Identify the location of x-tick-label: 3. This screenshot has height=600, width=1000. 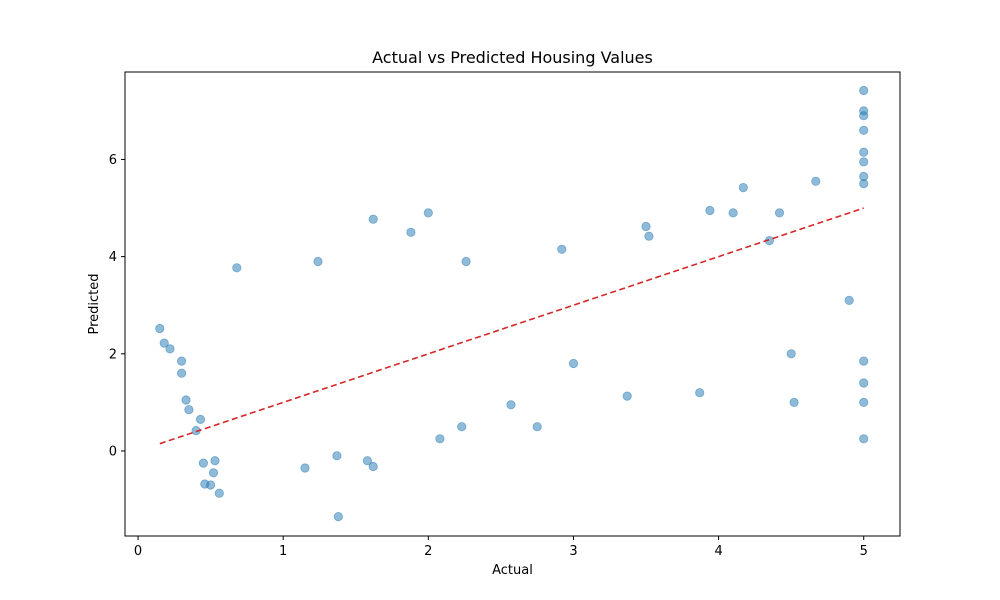
(573, 551).